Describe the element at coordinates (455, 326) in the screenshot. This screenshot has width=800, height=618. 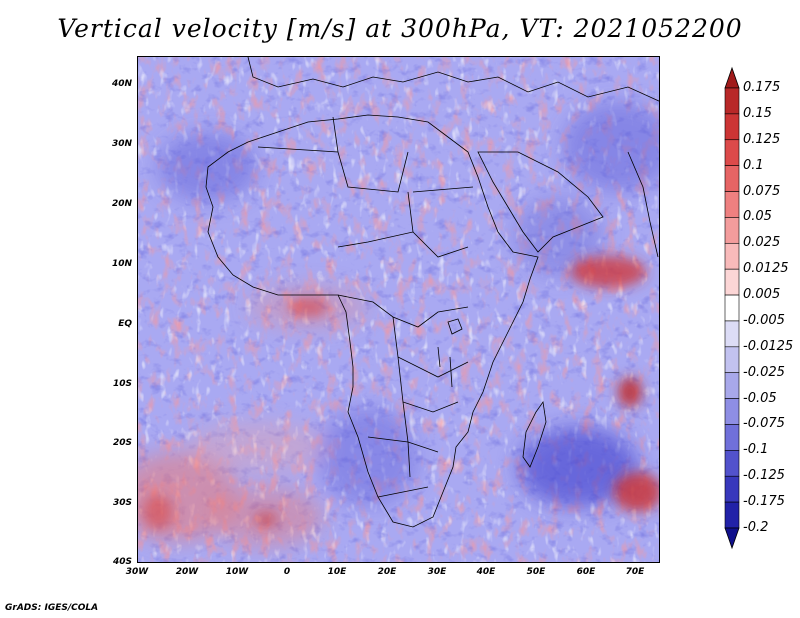
I see `lake-victoria` at that location.